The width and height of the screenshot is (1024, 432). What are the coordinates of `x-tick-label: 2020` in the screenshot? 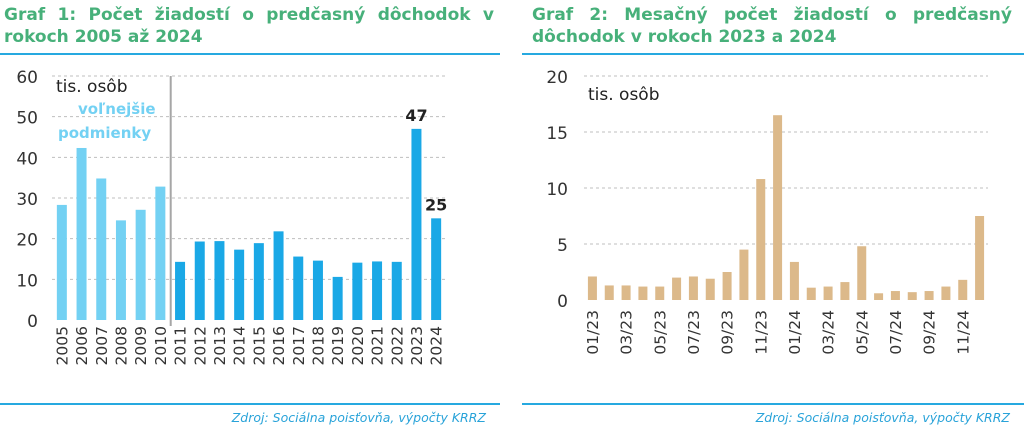 It's located at (358, 345).